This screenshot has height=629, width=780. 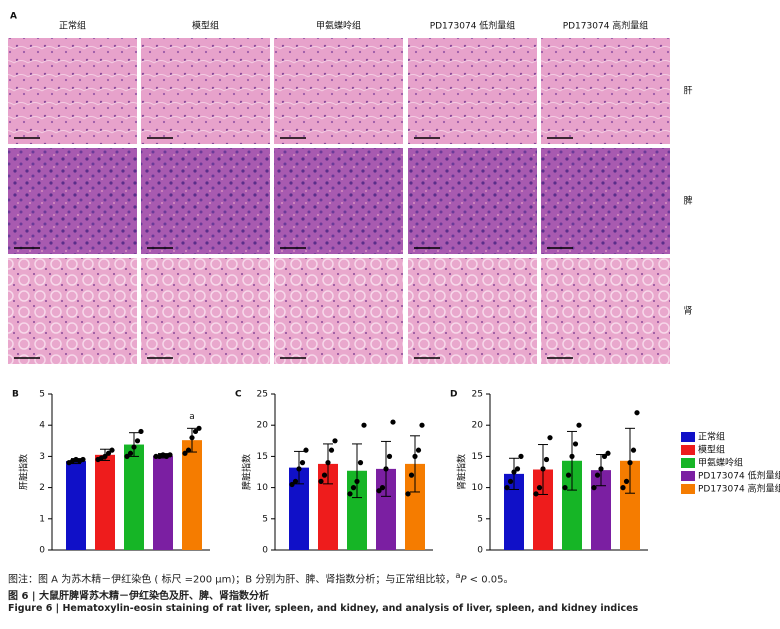 I want to click on caption-text: < 0.05。, so click(x=490, y=580).